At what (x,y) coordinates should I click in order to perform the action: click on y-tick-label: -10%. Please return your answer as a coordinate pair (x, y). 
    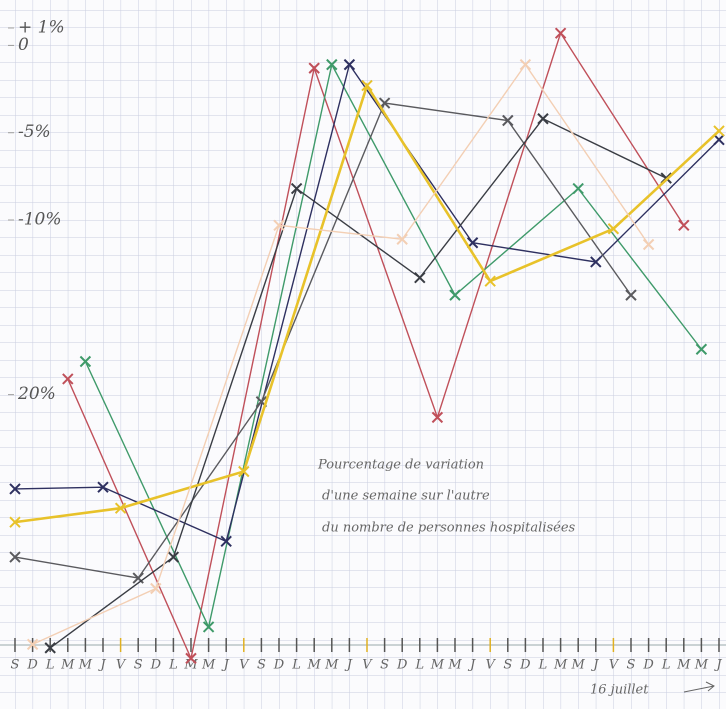
    Looking at the image, I should click on (40, 220).